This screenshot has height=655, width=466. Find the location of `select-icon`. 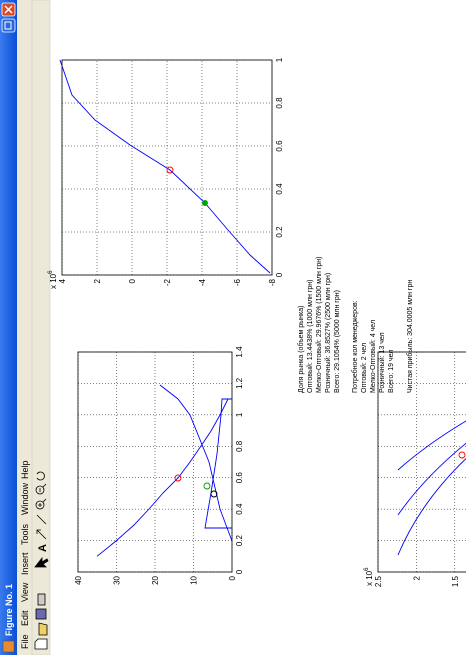

select-icon is located at coordinates (41, 562).